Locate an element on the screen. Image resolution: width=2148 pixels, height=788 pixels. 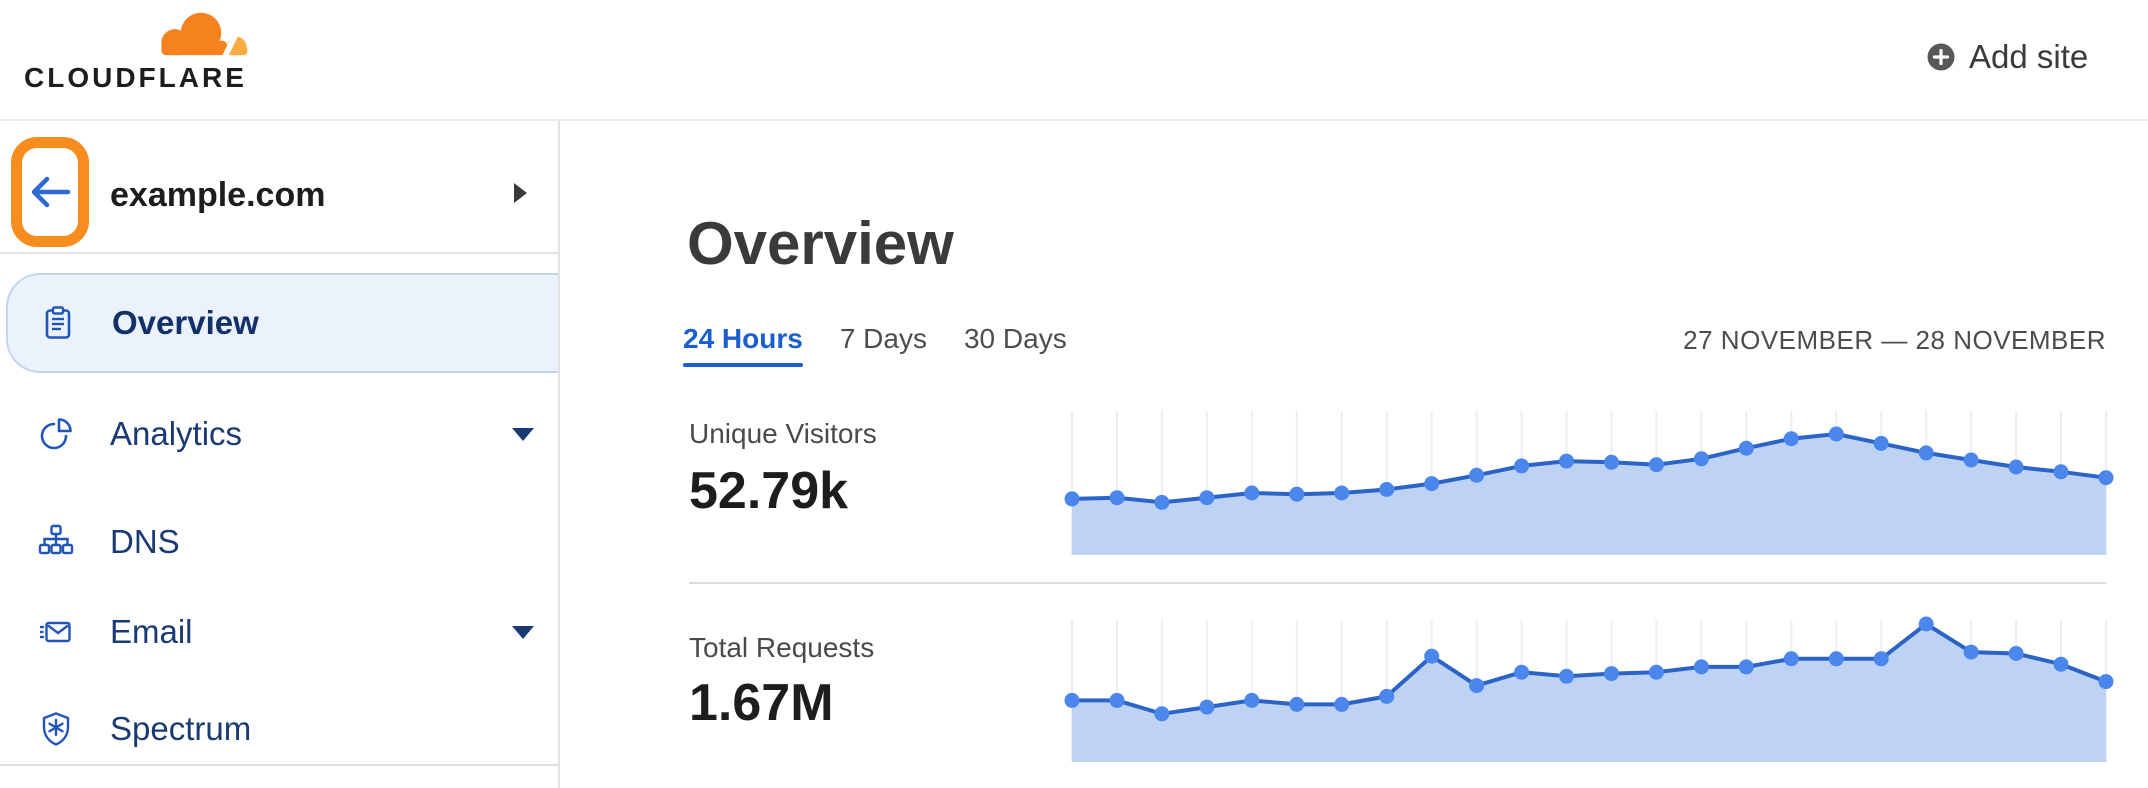
add-site-button: Add site is located at coordinates (2007, 57).